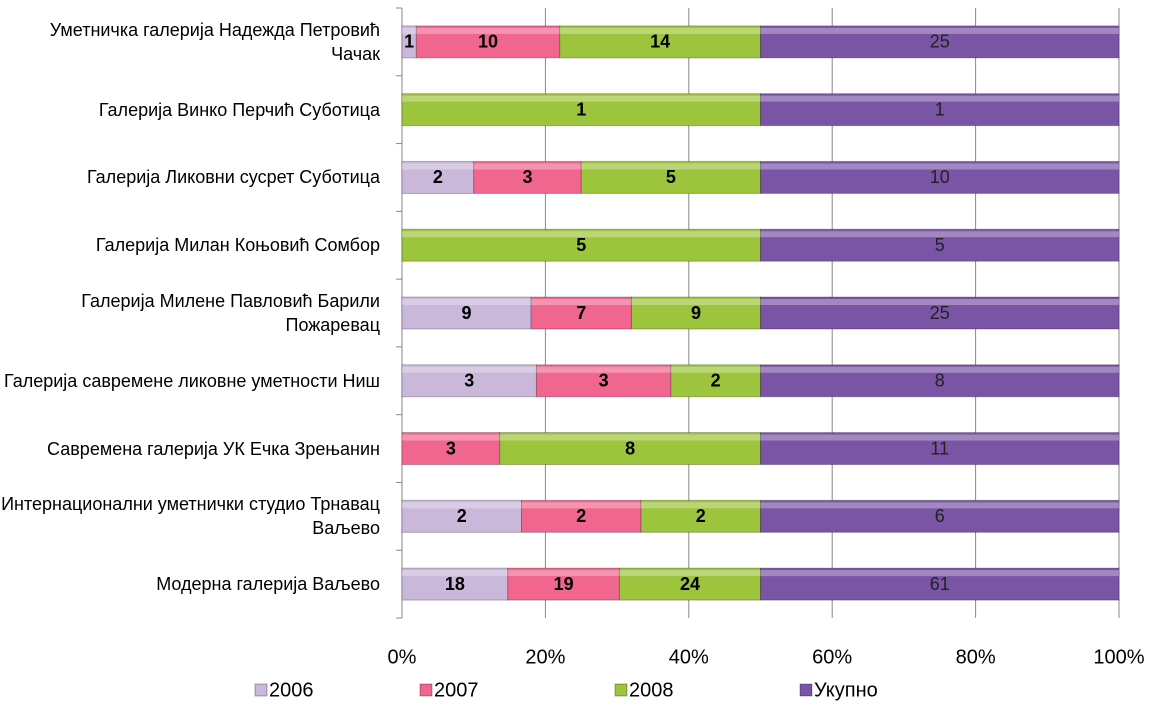 The height and width of the screenshot is (705, 1156). I want to click on data-label: 24, so click(690, 584).